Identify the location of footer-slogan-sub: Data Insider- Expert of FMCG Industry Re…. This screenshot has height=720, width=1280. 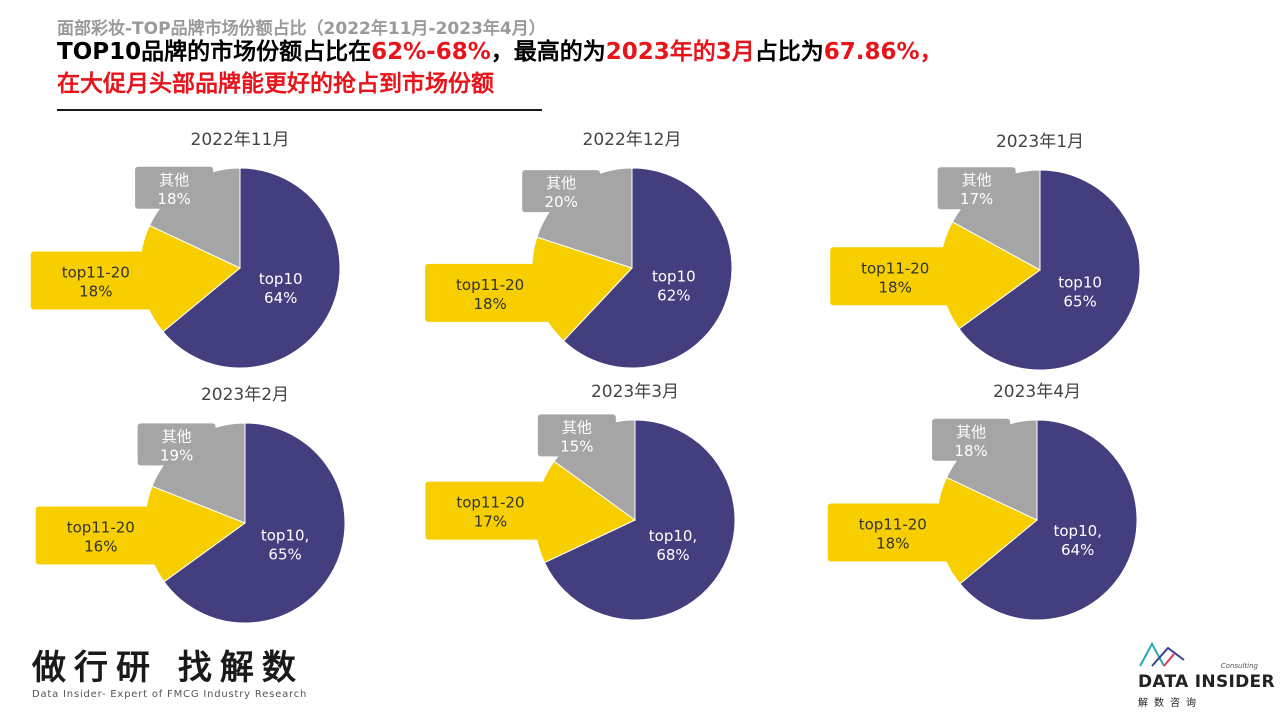
(170, 694).